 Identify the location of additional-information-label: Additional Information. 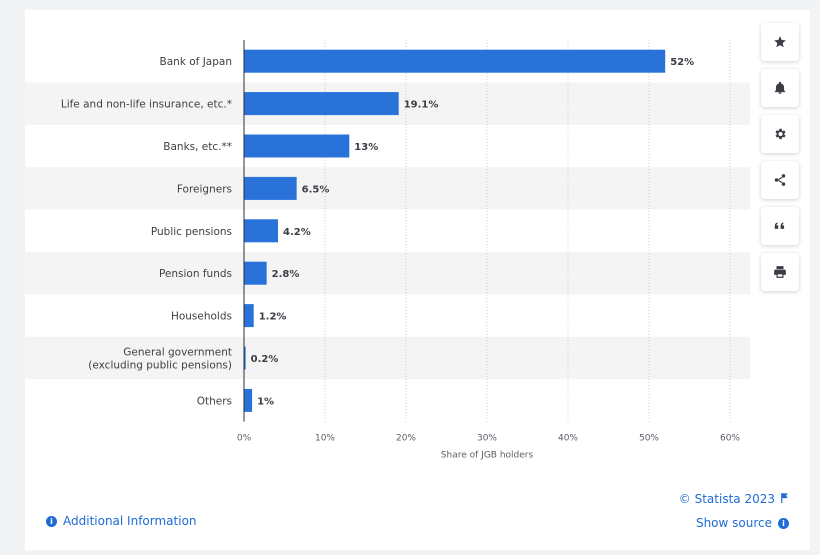
(130, 521).